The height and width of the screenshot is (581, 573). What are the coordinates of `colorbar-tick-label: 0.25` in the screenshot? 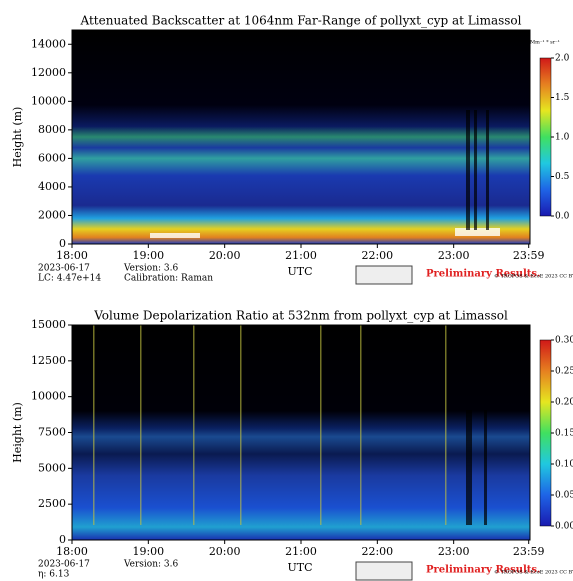 It's located at (564, 372).